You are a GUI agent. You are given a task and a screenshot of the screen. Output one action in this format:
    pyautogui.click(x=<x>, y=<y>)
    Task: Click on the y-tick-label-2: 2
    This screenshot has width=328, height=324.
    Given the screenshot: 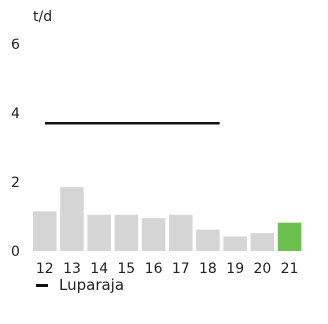 What is the action you would take?
    pyautogui.click(x=15, y=183)
    